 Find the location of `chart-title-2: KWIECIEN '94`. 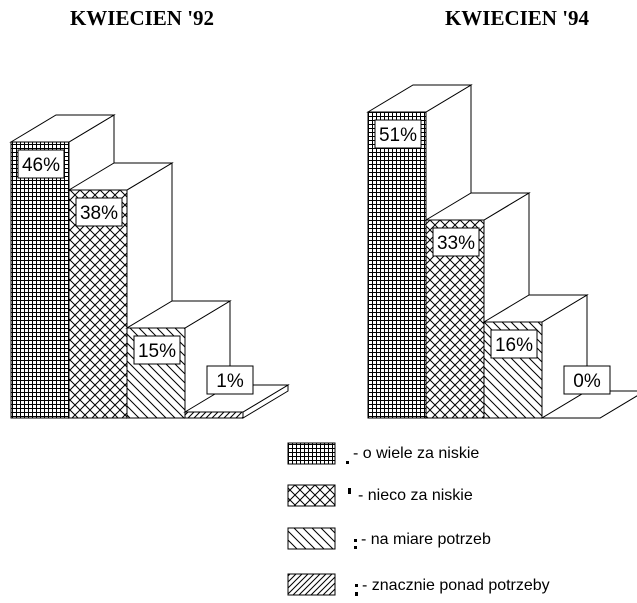

chart-title-2: KWIECIEN '94 is located at coordinates (517, 18).